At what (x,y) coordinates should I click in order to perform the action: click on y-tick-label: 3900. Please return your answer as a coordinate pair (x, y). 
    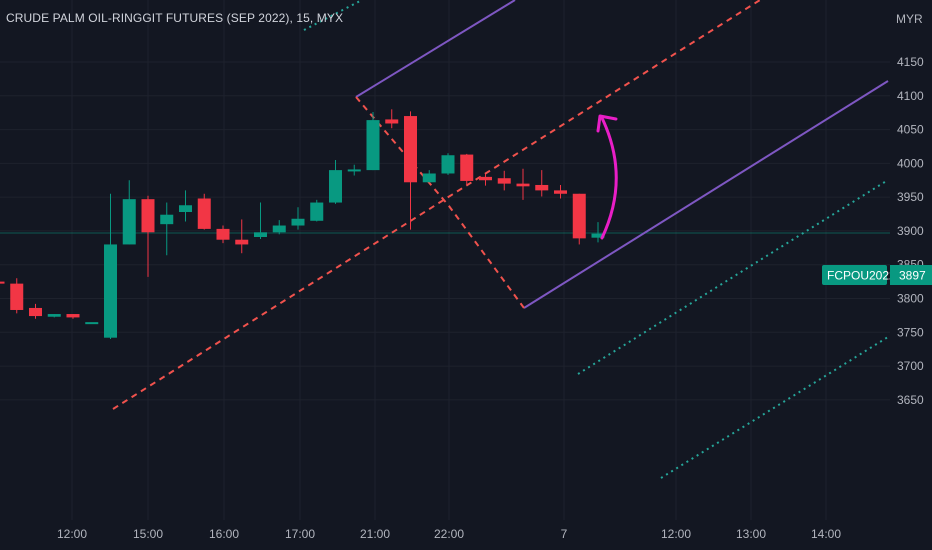
    Looking at the image, I should click on (910, 231).